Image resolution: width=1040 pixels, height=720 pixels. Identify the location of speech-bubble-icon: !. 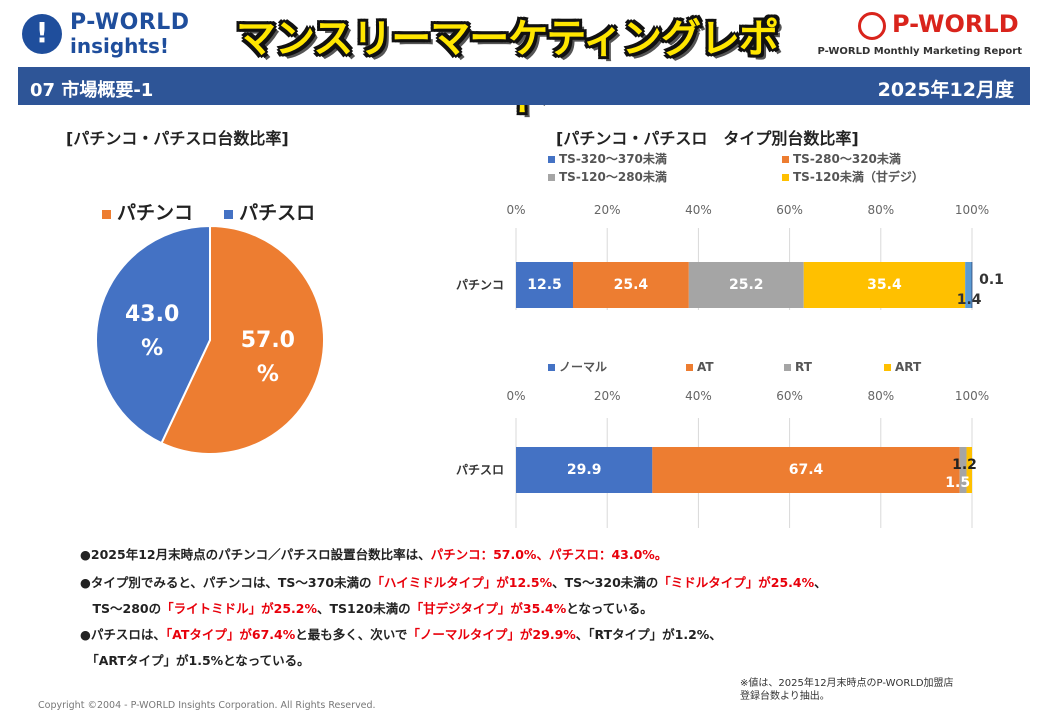
(42, 34).